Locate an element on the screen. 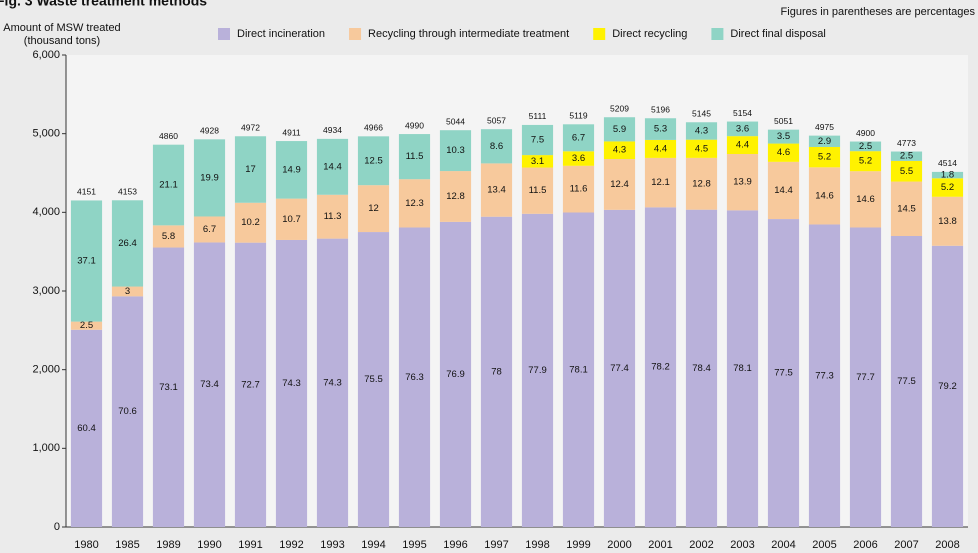 This screenshot has height=553, width=978. segment-label: 14.6 is located at coordinates (865, 199).